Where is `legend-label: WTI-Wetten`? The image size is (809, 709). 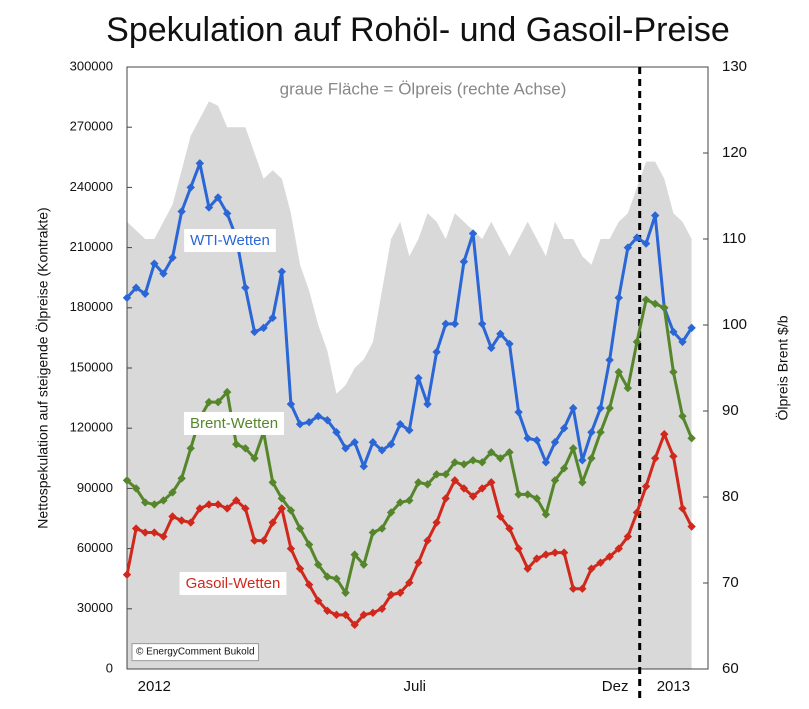 legend-label: WTI-Wetten is located at coordinates (230, 240).